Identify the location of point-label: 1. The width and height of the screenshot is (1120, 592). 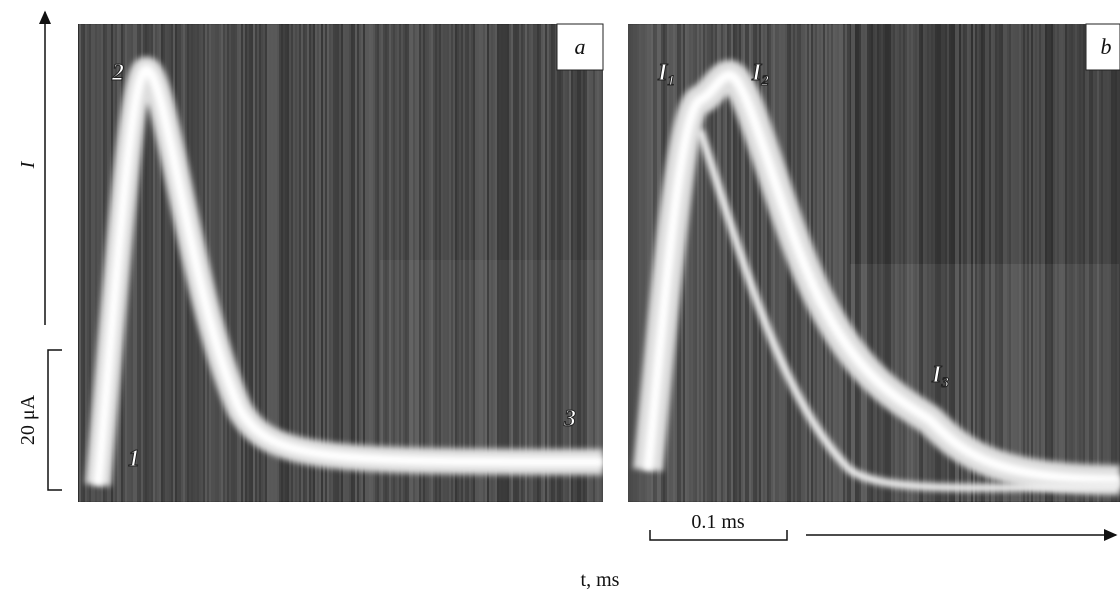
(134, 459).